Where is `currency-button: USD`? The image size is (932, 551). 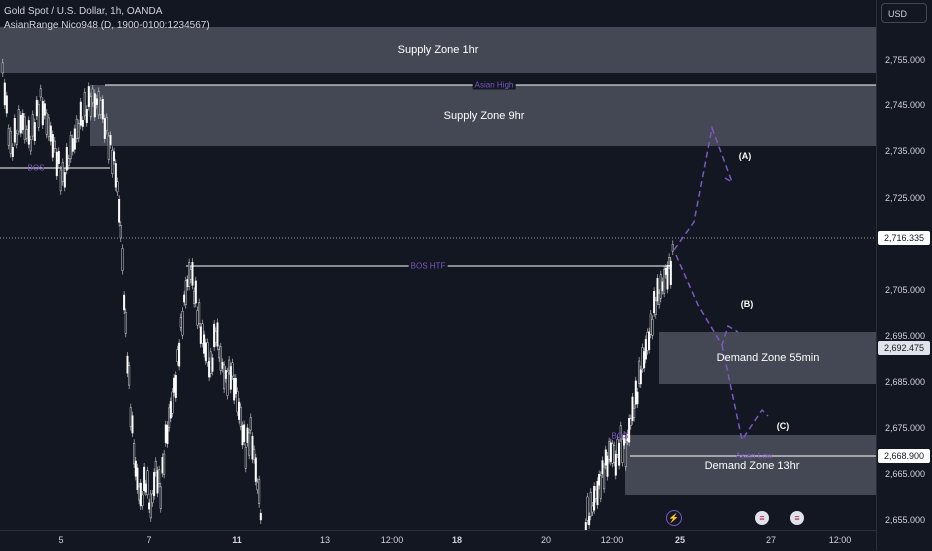
currency-button: USD is located at coordinates (904, 13).